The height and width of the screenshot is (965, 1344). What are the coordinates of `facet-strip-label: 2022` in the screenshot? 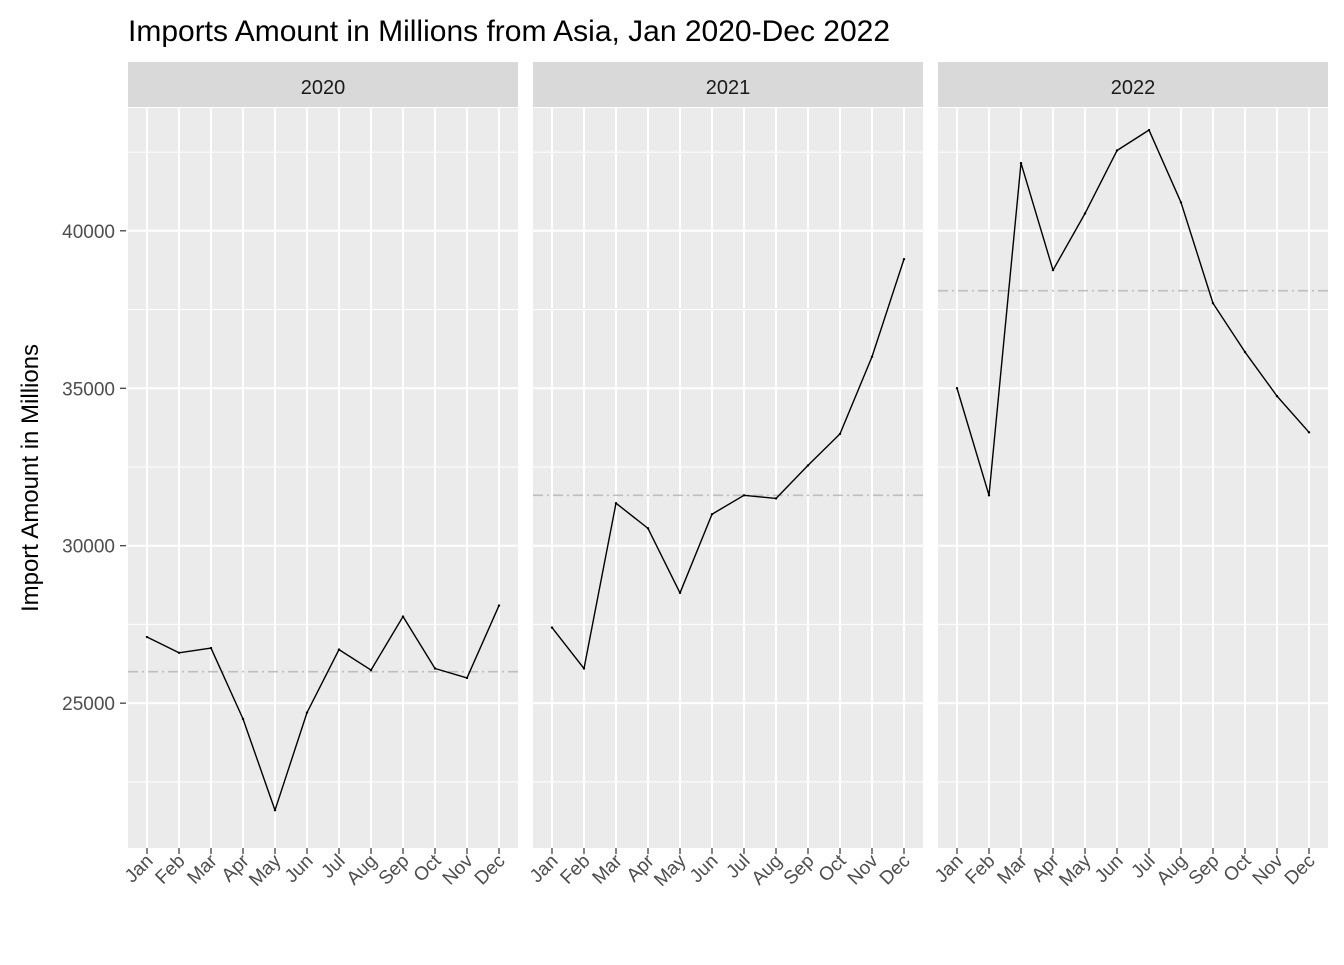 It's located at (1133, 88).